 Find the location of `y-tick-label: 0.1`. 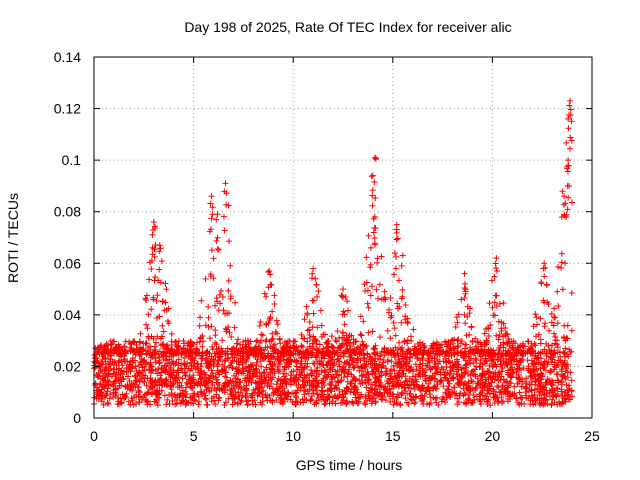

y-tick-label: 0.1 is located at coordinates (72, 160).